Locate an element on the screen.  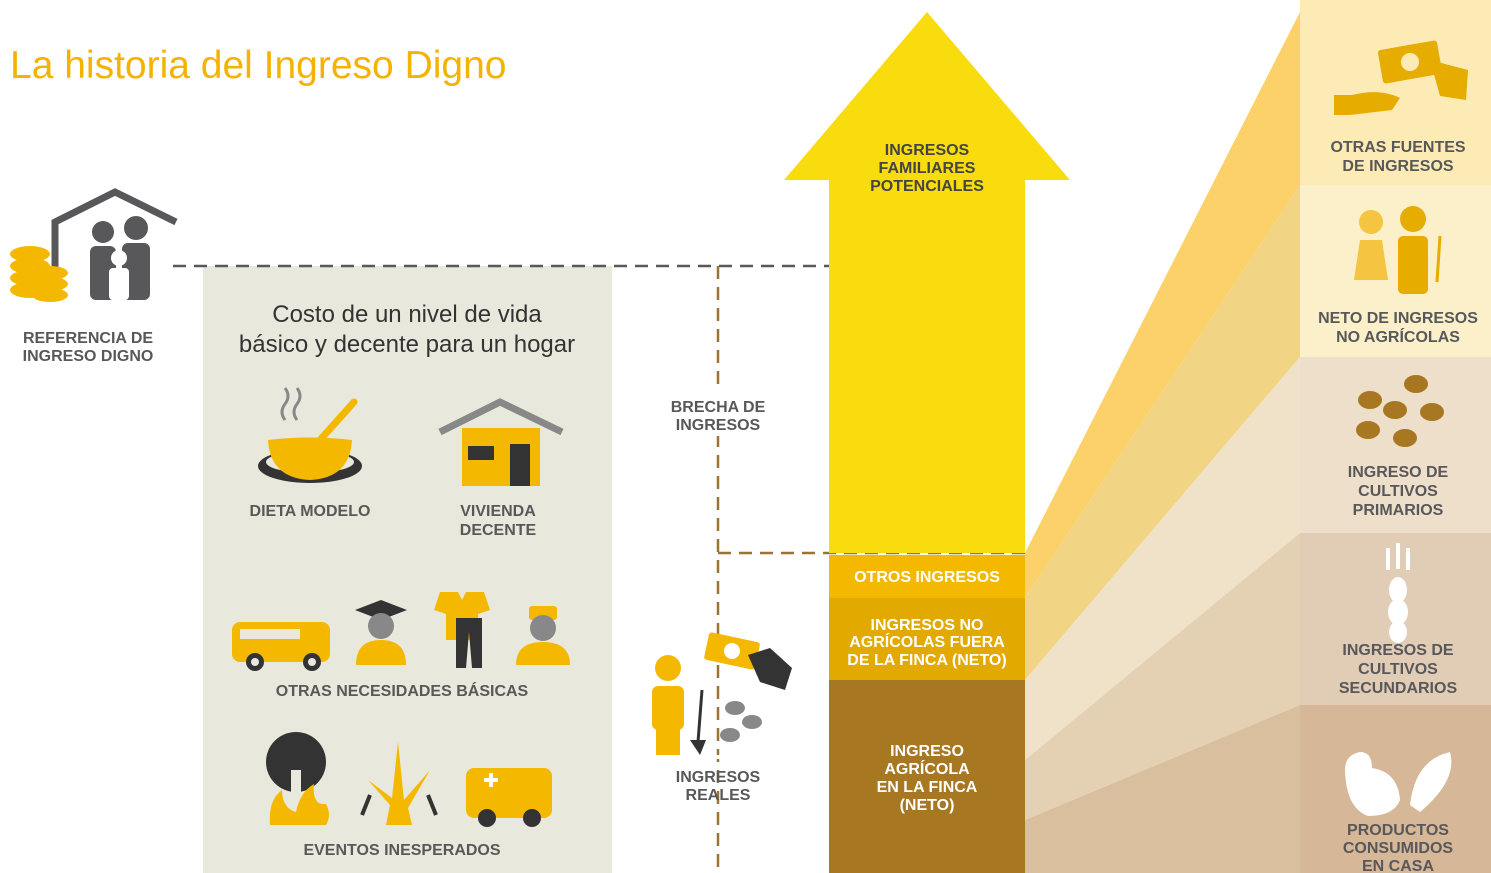
actual-icon is located at coordinates (721, 695).